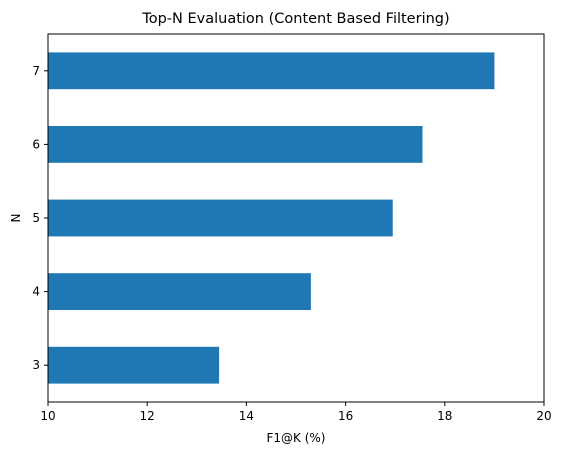 The width and height of the screenshot is (562, 455). I want to click on x-tick-label-18: 18, so click(444, 416).